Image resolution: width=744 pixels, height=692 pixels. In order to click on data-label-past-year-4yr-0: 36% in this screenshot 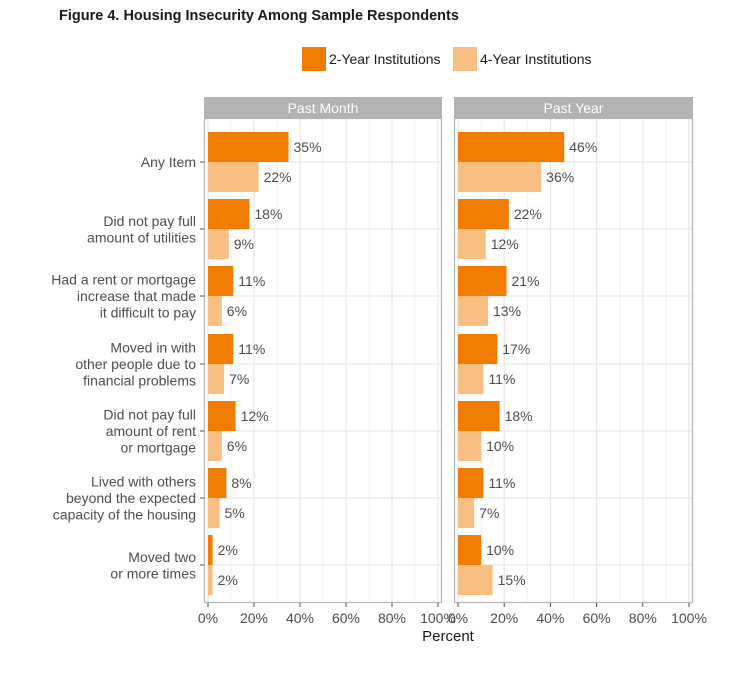, I will do `click(560, 177)`.